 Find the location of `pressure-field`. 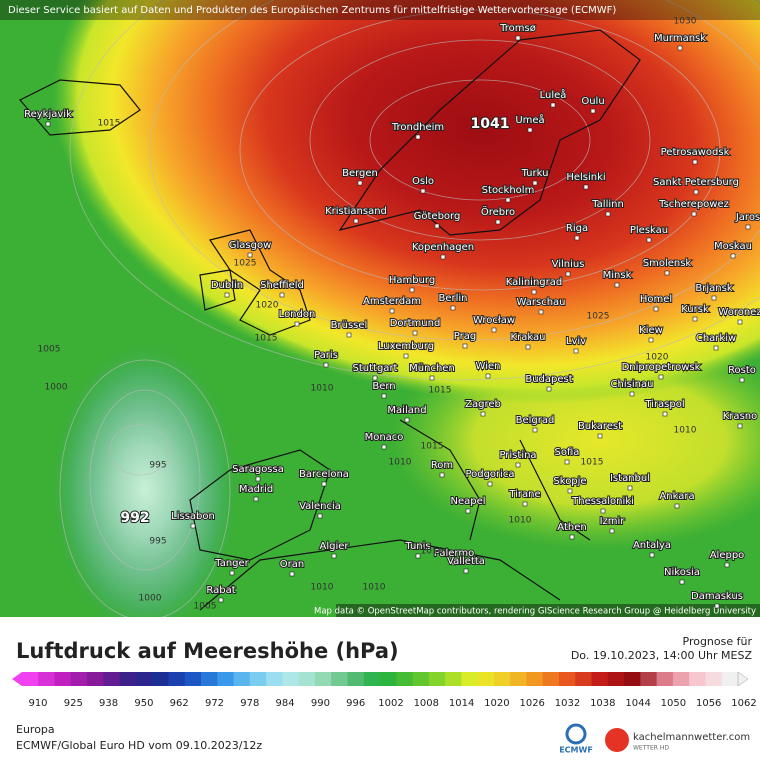

pressure-field is located at coordinates (145, 490).